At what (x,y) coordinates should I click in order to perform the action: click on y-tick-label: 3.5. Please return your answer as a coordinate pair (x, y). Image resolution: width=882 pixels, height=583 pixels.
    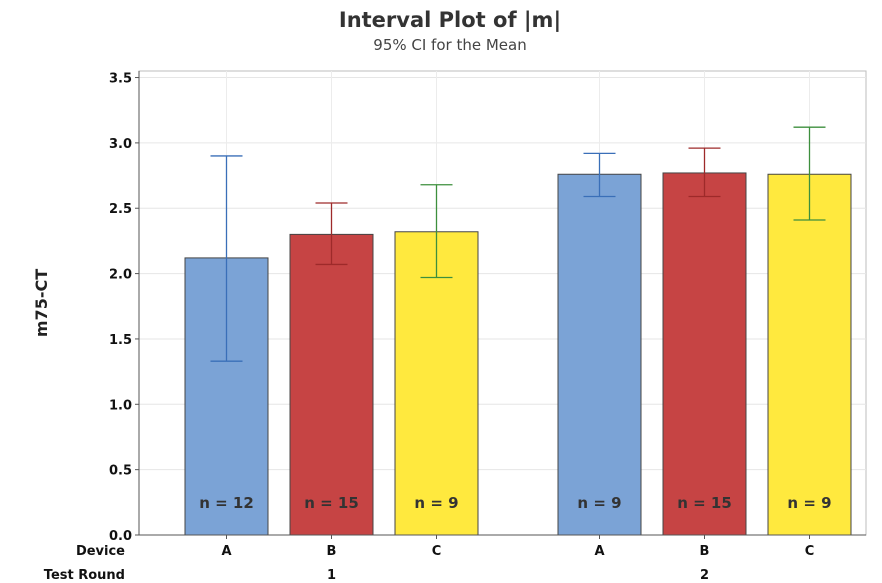
    Looking at the image, I should click on (120, 79).